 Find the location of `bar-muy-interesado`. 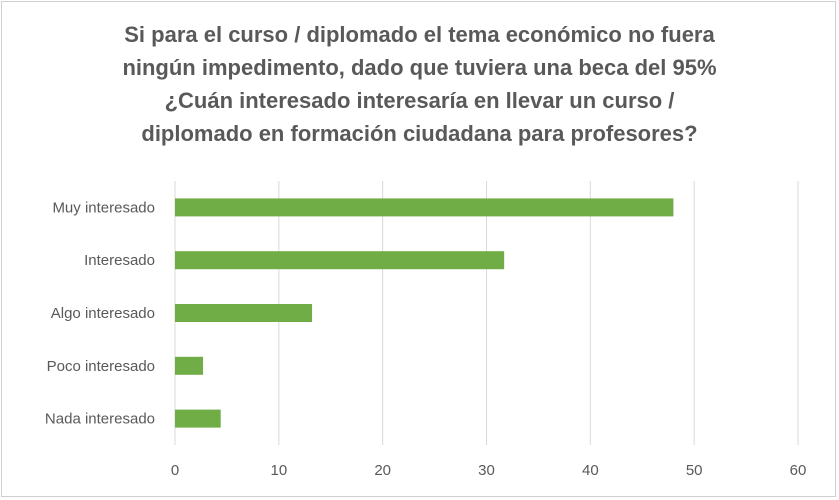

bar-muy-interesado is located at coordinates (424, 207).